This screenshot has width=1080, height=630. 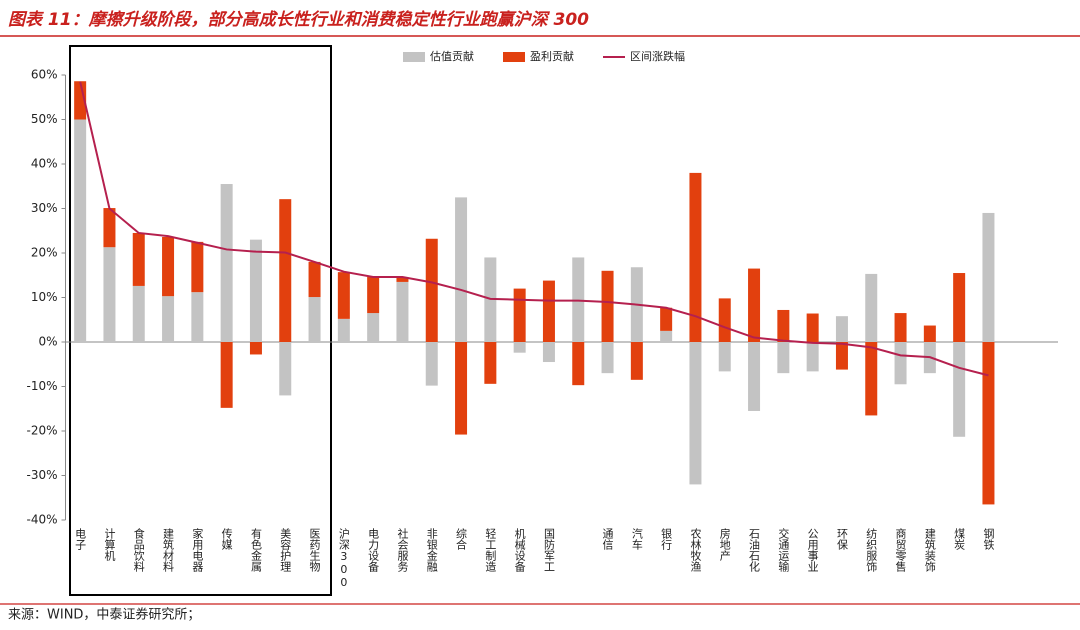 I want to click on x-tick-label: 传媒, so click(x=226, y=539).